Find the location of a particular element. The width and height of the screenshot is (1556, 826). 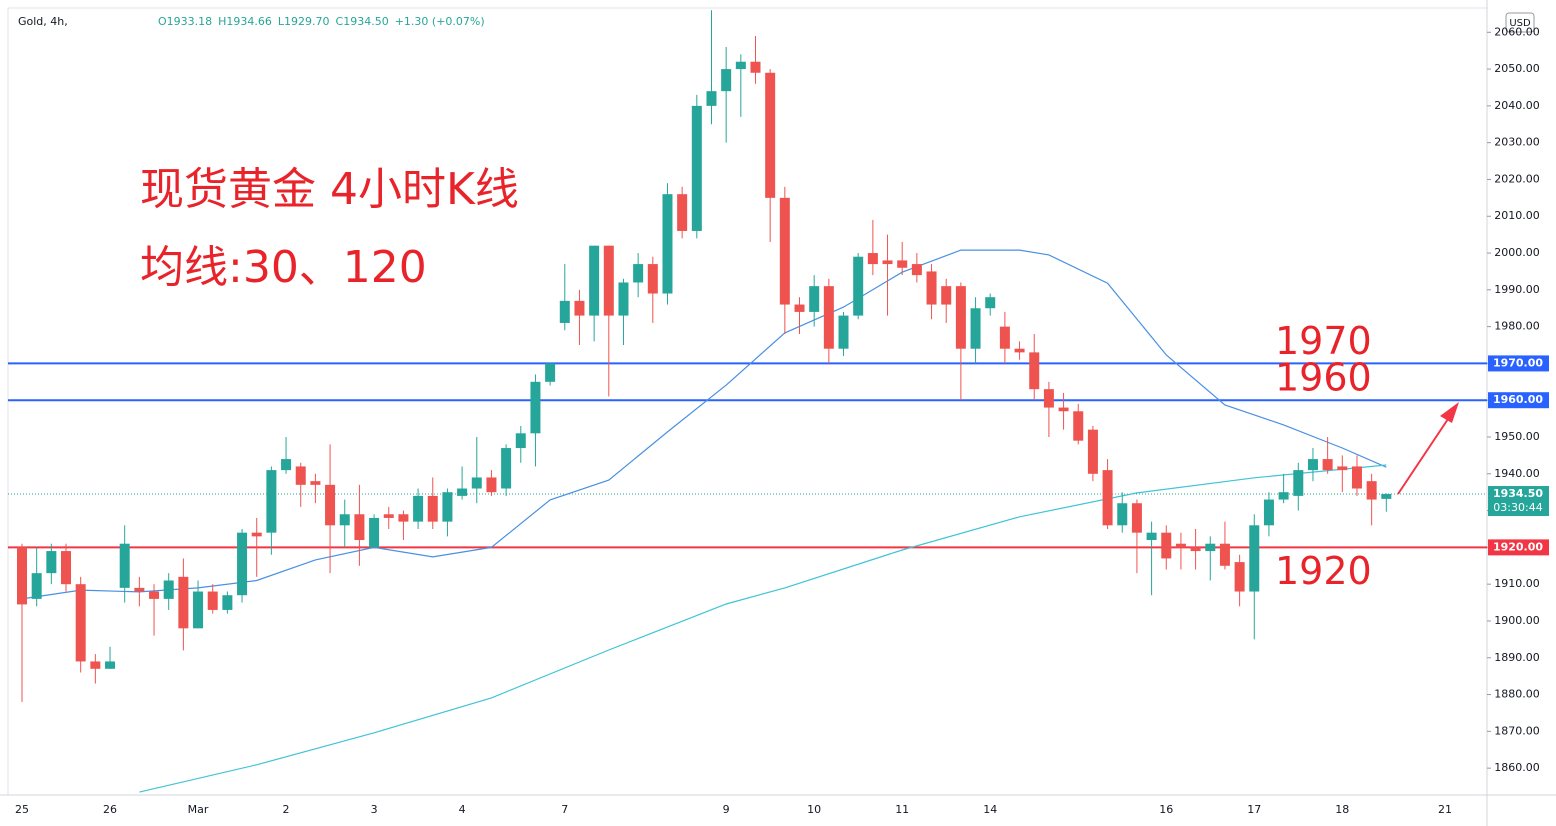

current-price-box is located at coordinates (1518, 501).